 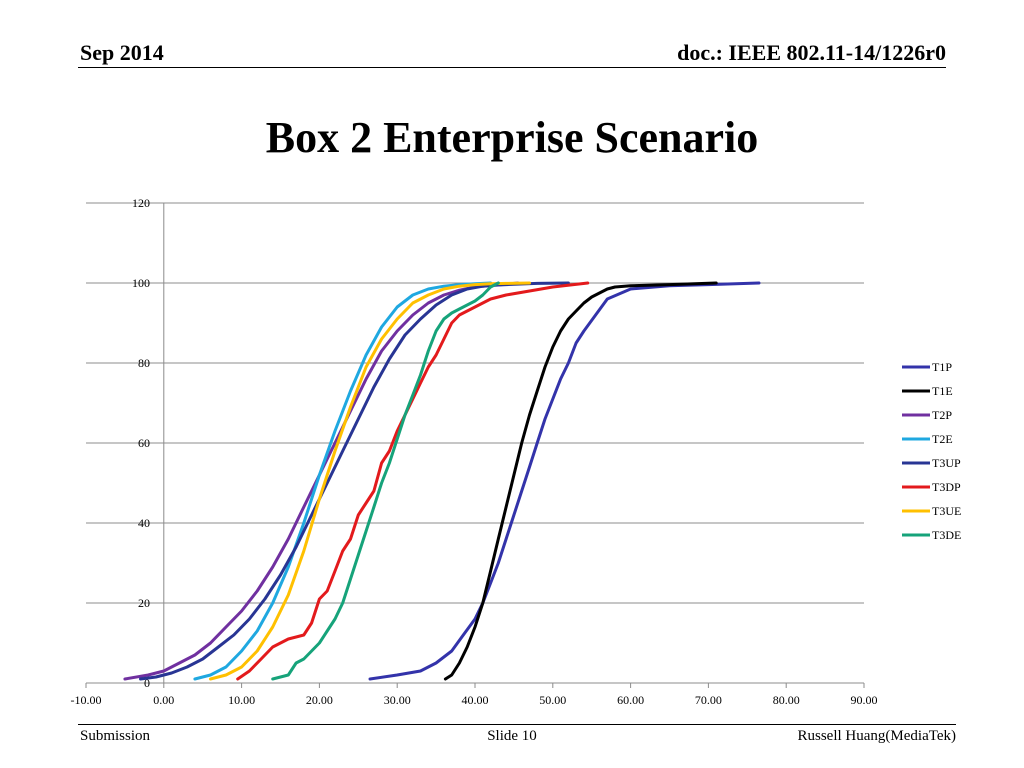 I want to click on legend-label-t3dp: T3DP, so click(x=946, y=487).